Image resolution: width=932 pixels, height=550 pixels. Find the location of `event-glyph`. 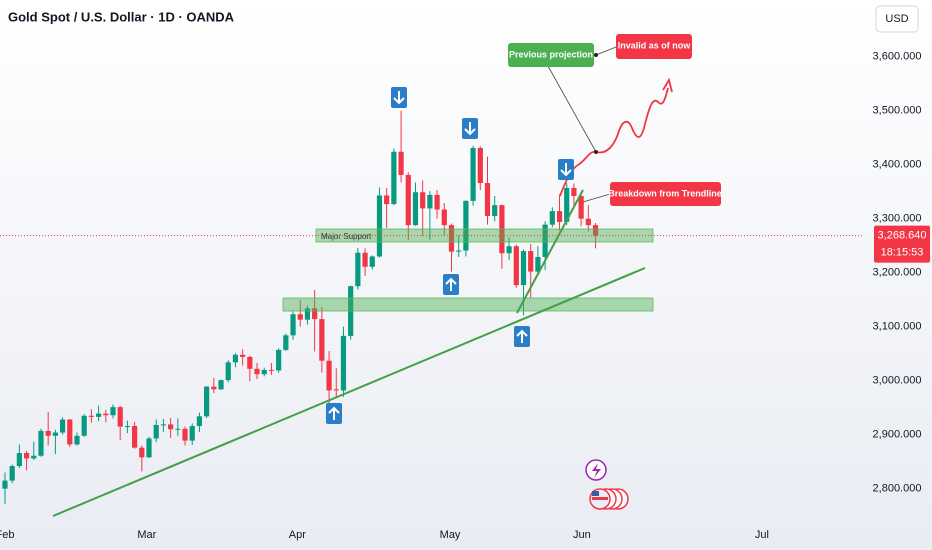

event-glyph is located at coordinates (596, 470).